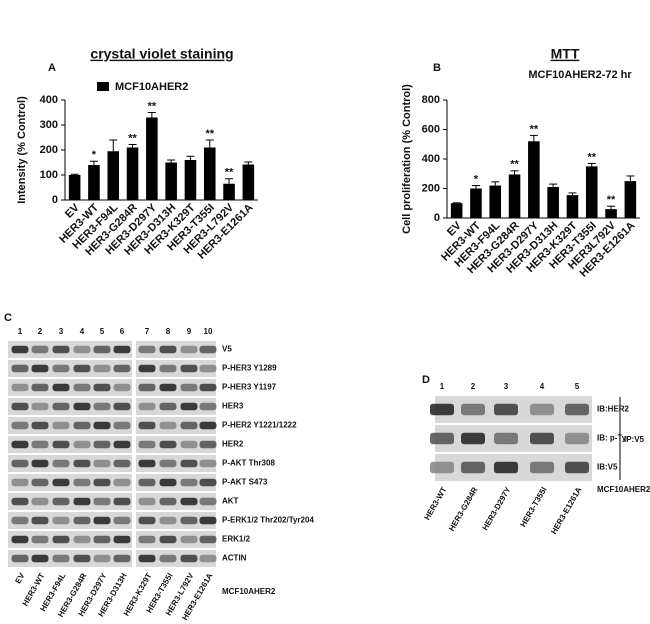  I want to click on sample-label: HER3-E1261A, so click(566, 510).